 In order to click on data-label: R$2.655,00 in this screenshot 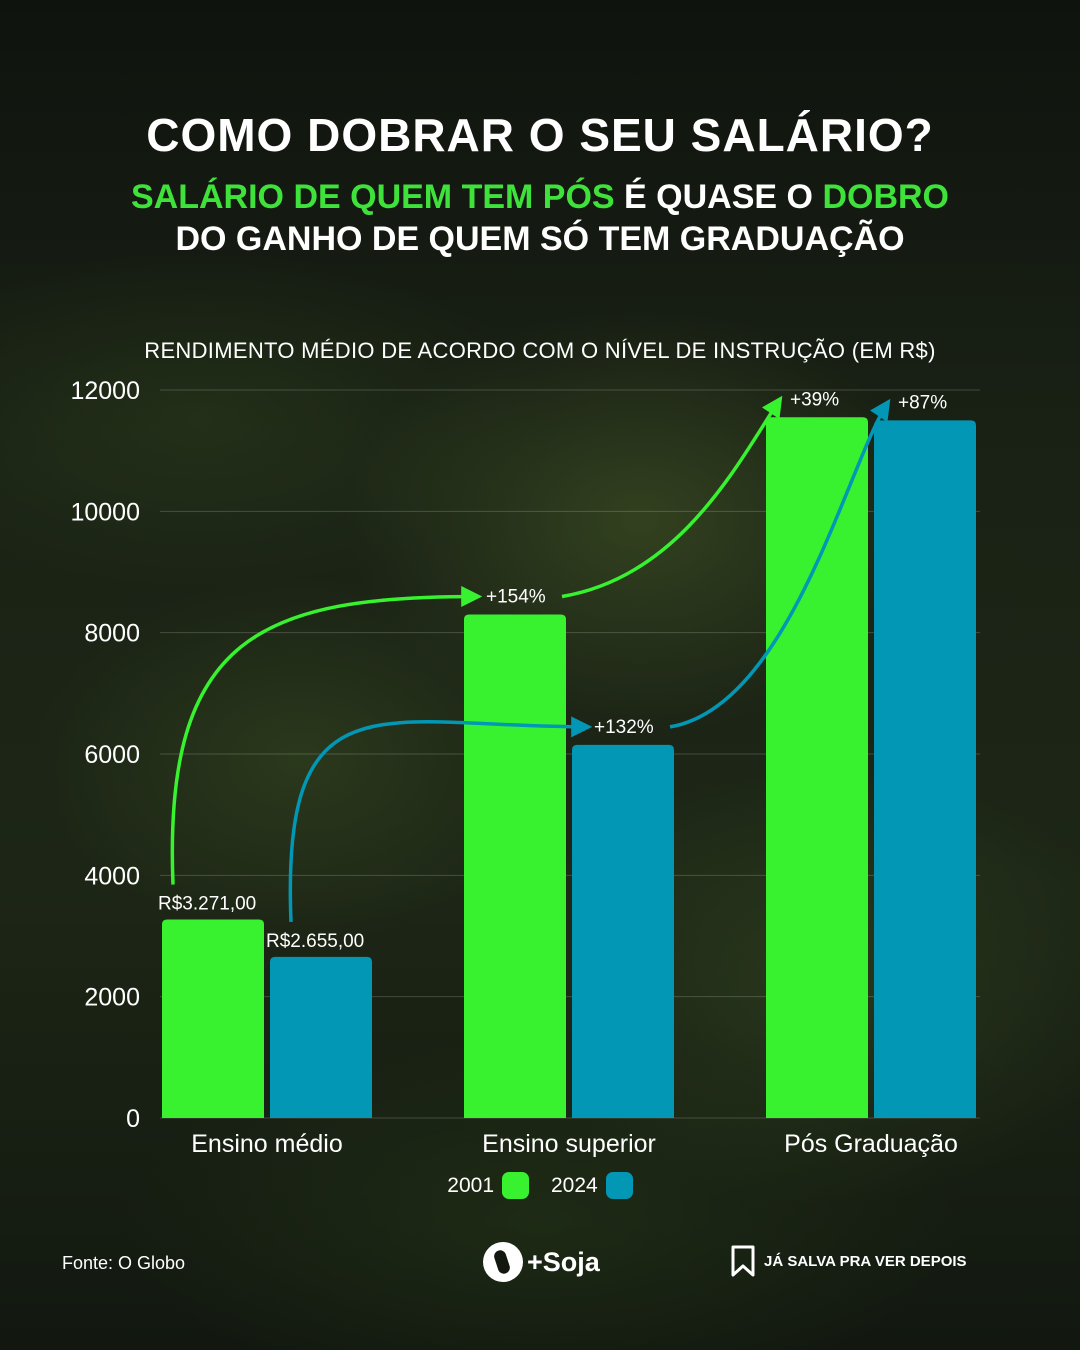, I will do `click(315, 941)`.